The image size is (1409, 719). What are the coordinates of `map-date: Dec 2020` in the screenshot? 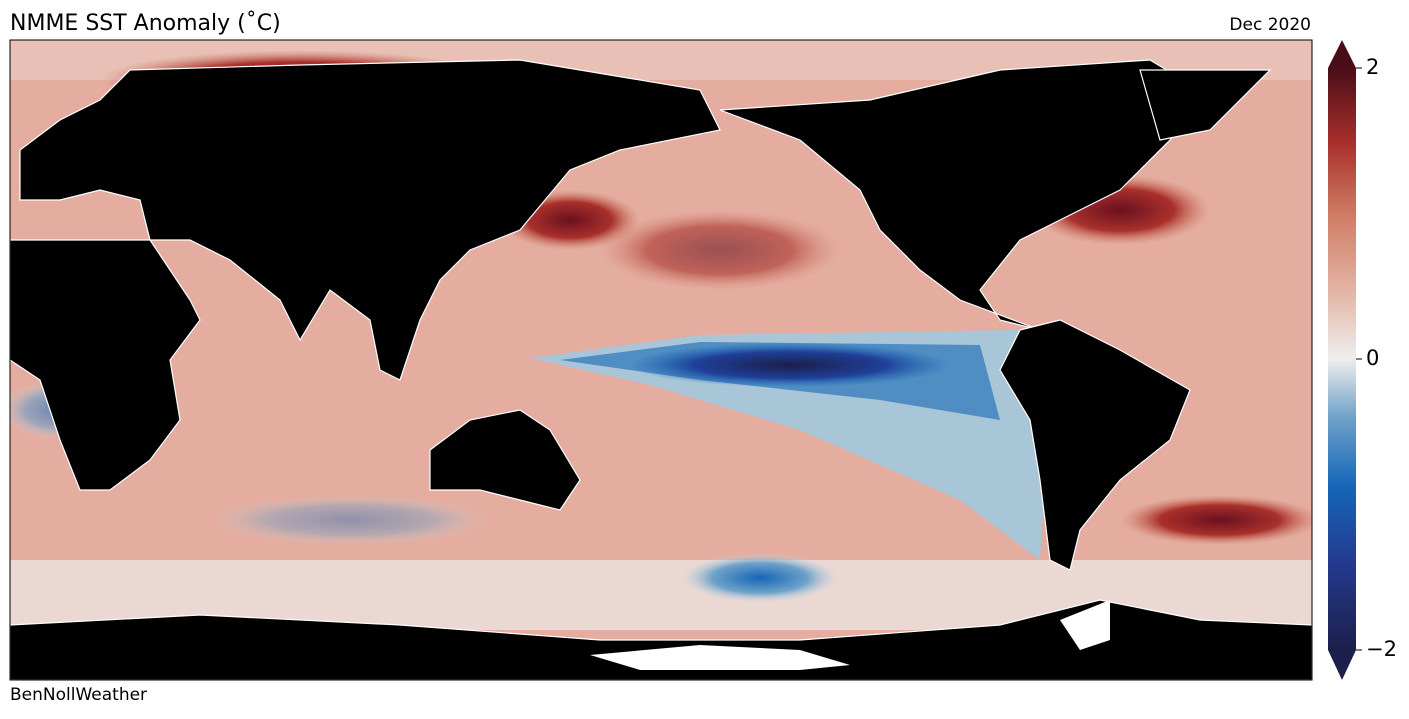 It's located at (1270, 25).